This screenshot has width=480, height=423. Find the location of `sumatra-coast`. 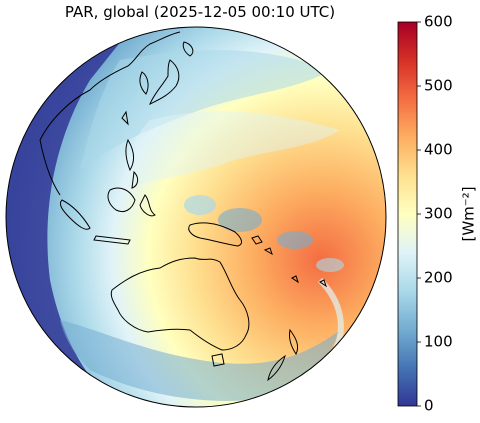

sumatra-coast is located at coordinates (75, 214).